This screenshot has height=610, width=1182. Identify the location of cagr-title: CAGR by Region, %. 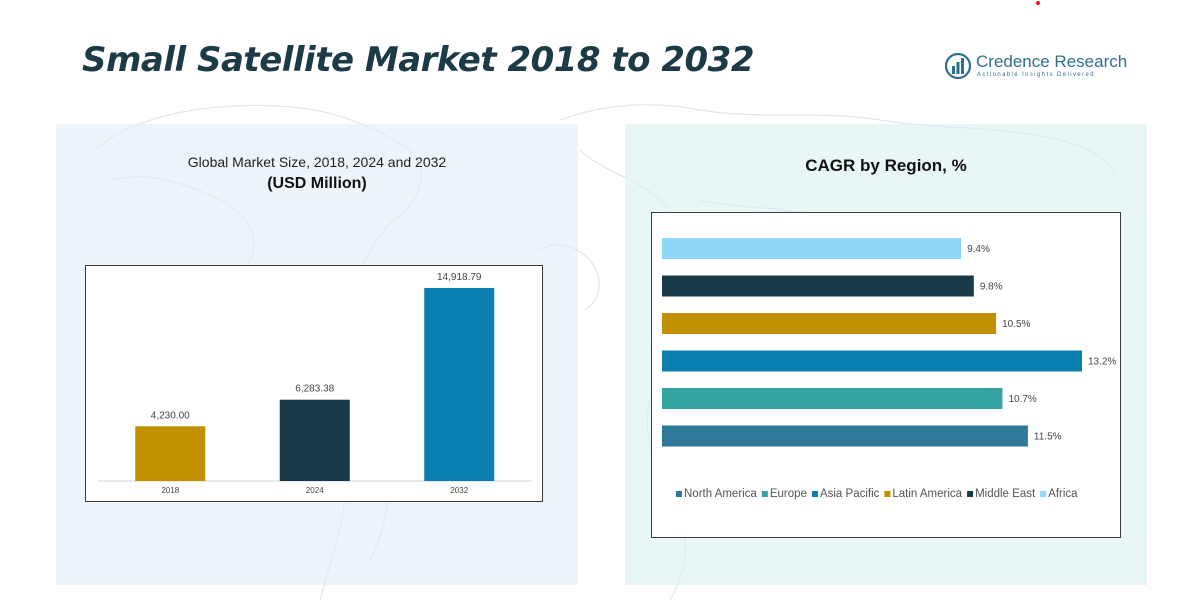
(886, 165).